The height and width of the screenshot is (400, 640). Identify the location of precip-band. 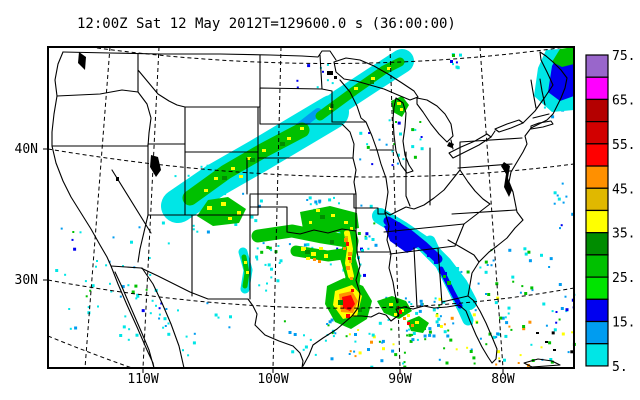
(360, 89).